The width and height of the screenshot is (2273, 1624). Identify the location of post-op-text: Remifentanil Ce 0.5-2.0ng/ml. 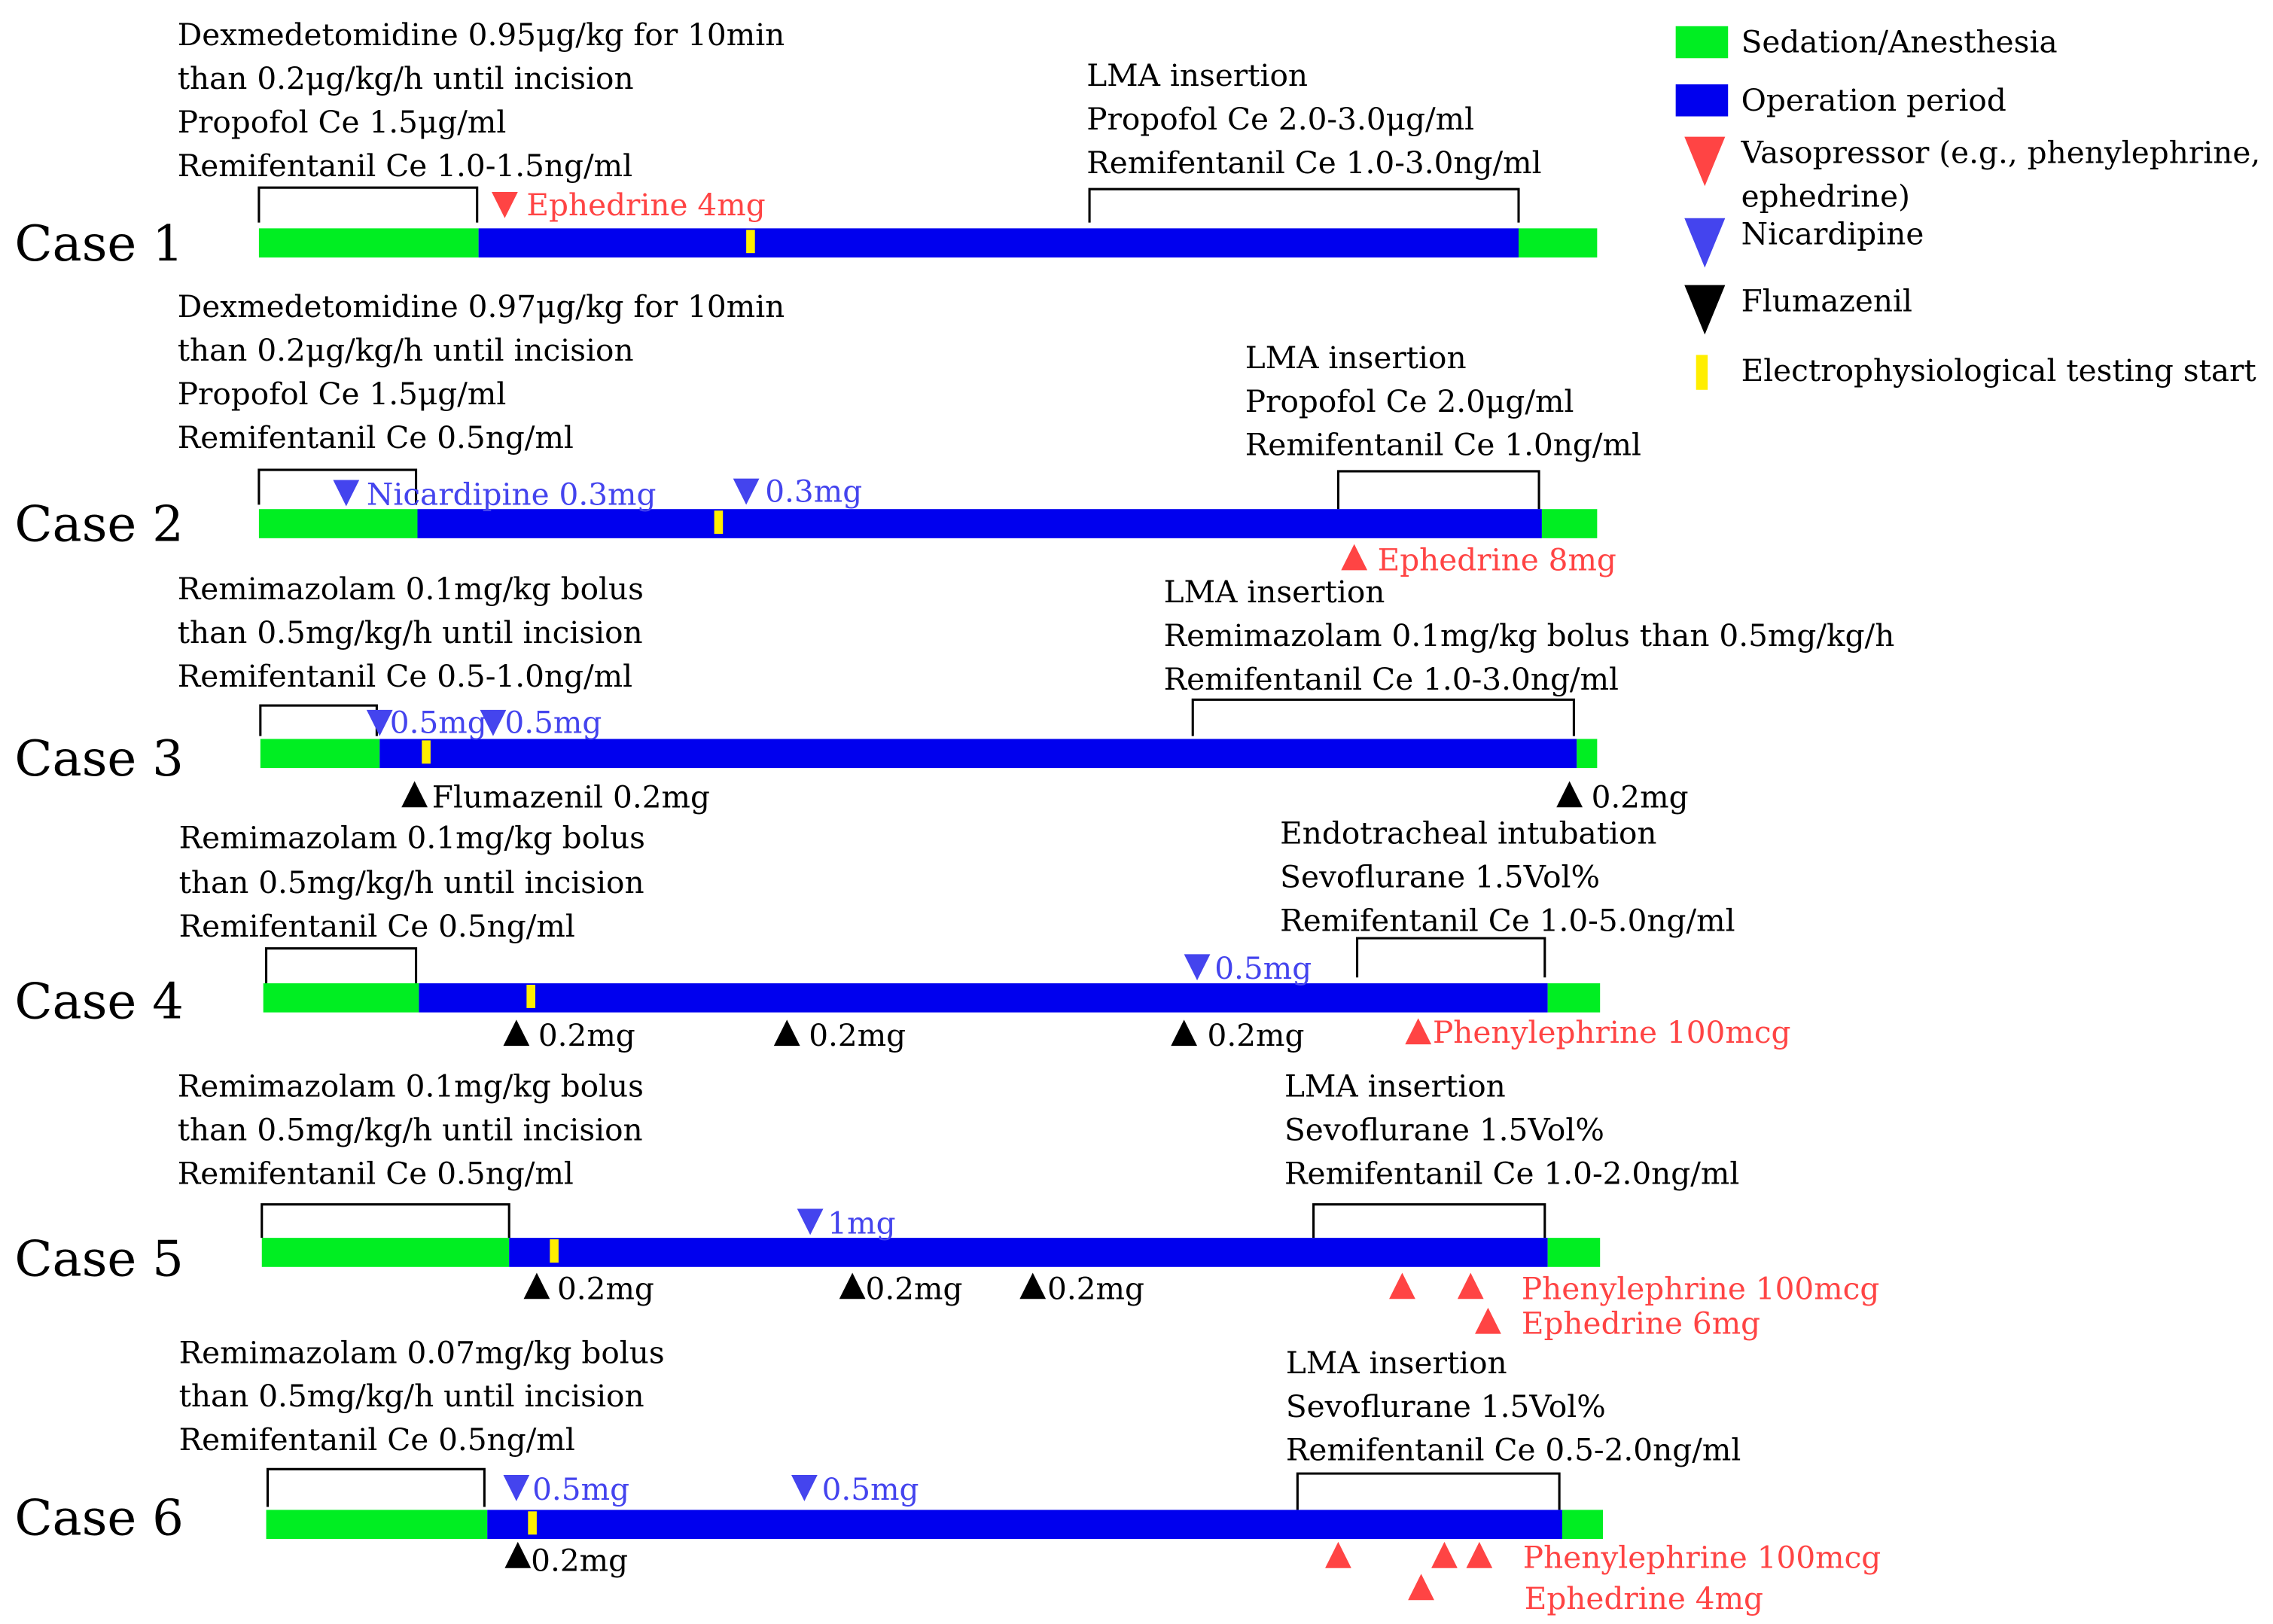
(1513, 1450).